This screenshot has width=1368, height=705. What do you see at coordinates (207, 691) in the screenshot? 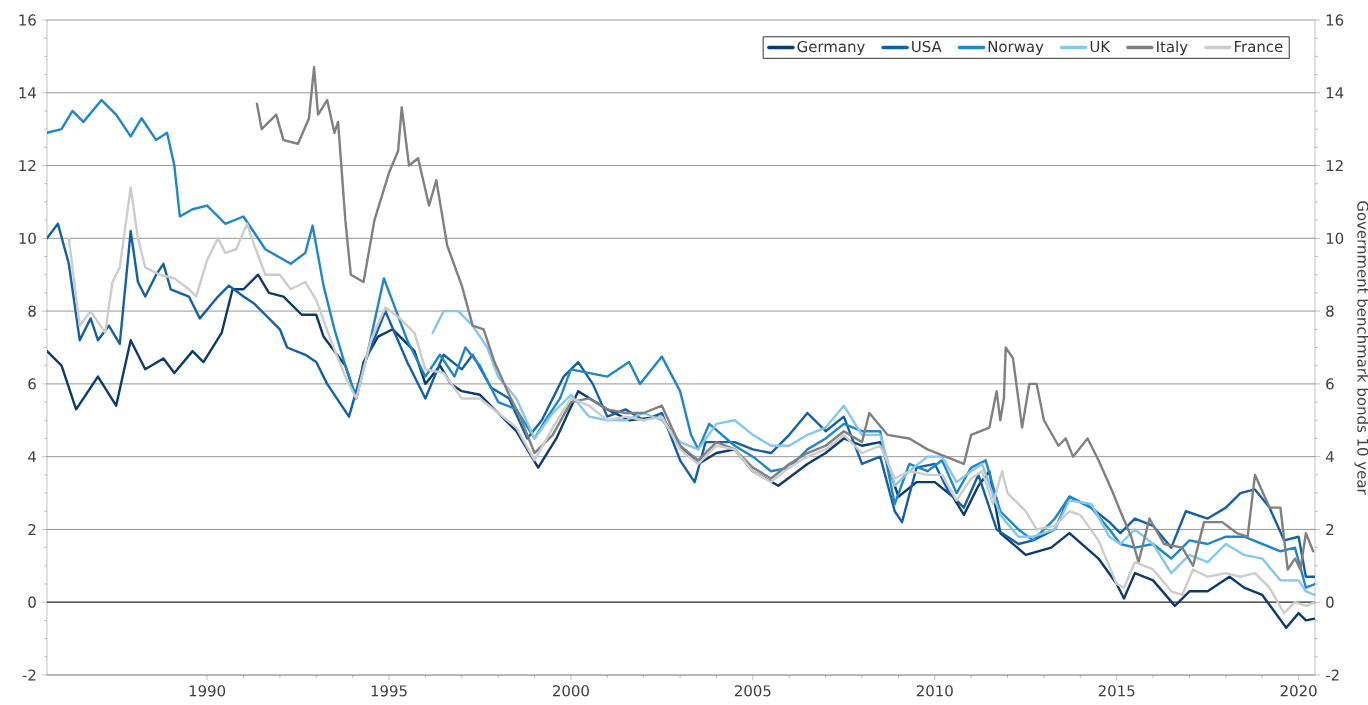
I see `x-tick-label: 1990` at bounding box center [207, 691].